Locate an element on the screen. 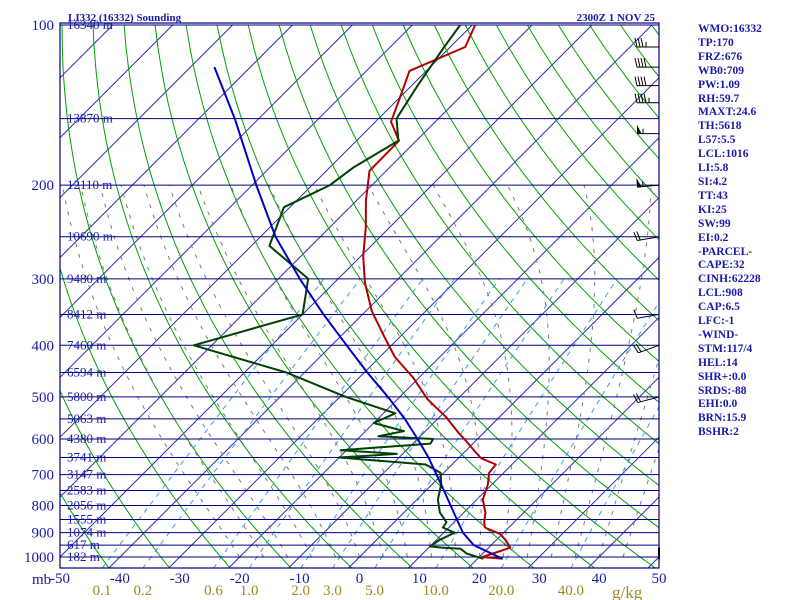  sounding-index-item: WMO:16332 is located at coordinates (730, 29).